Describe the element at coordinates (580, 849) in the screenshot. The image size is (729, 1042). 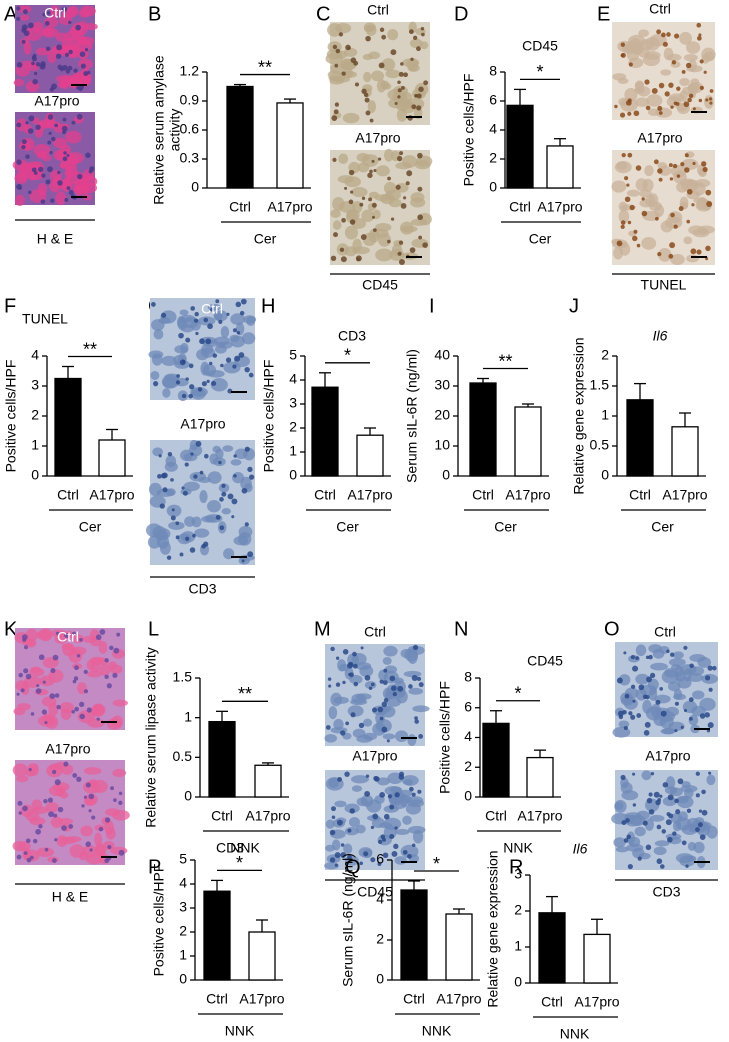
I see `chart-title: Il6` at that location.